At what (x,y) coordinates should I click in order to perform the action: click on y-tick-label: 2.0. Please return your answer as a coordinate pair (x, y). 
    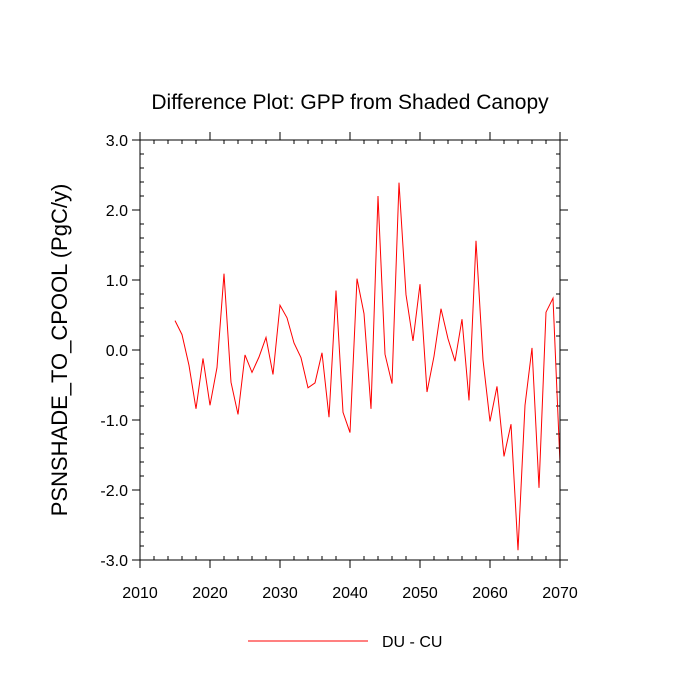
    Looking at the image, I should click on (117, 211).